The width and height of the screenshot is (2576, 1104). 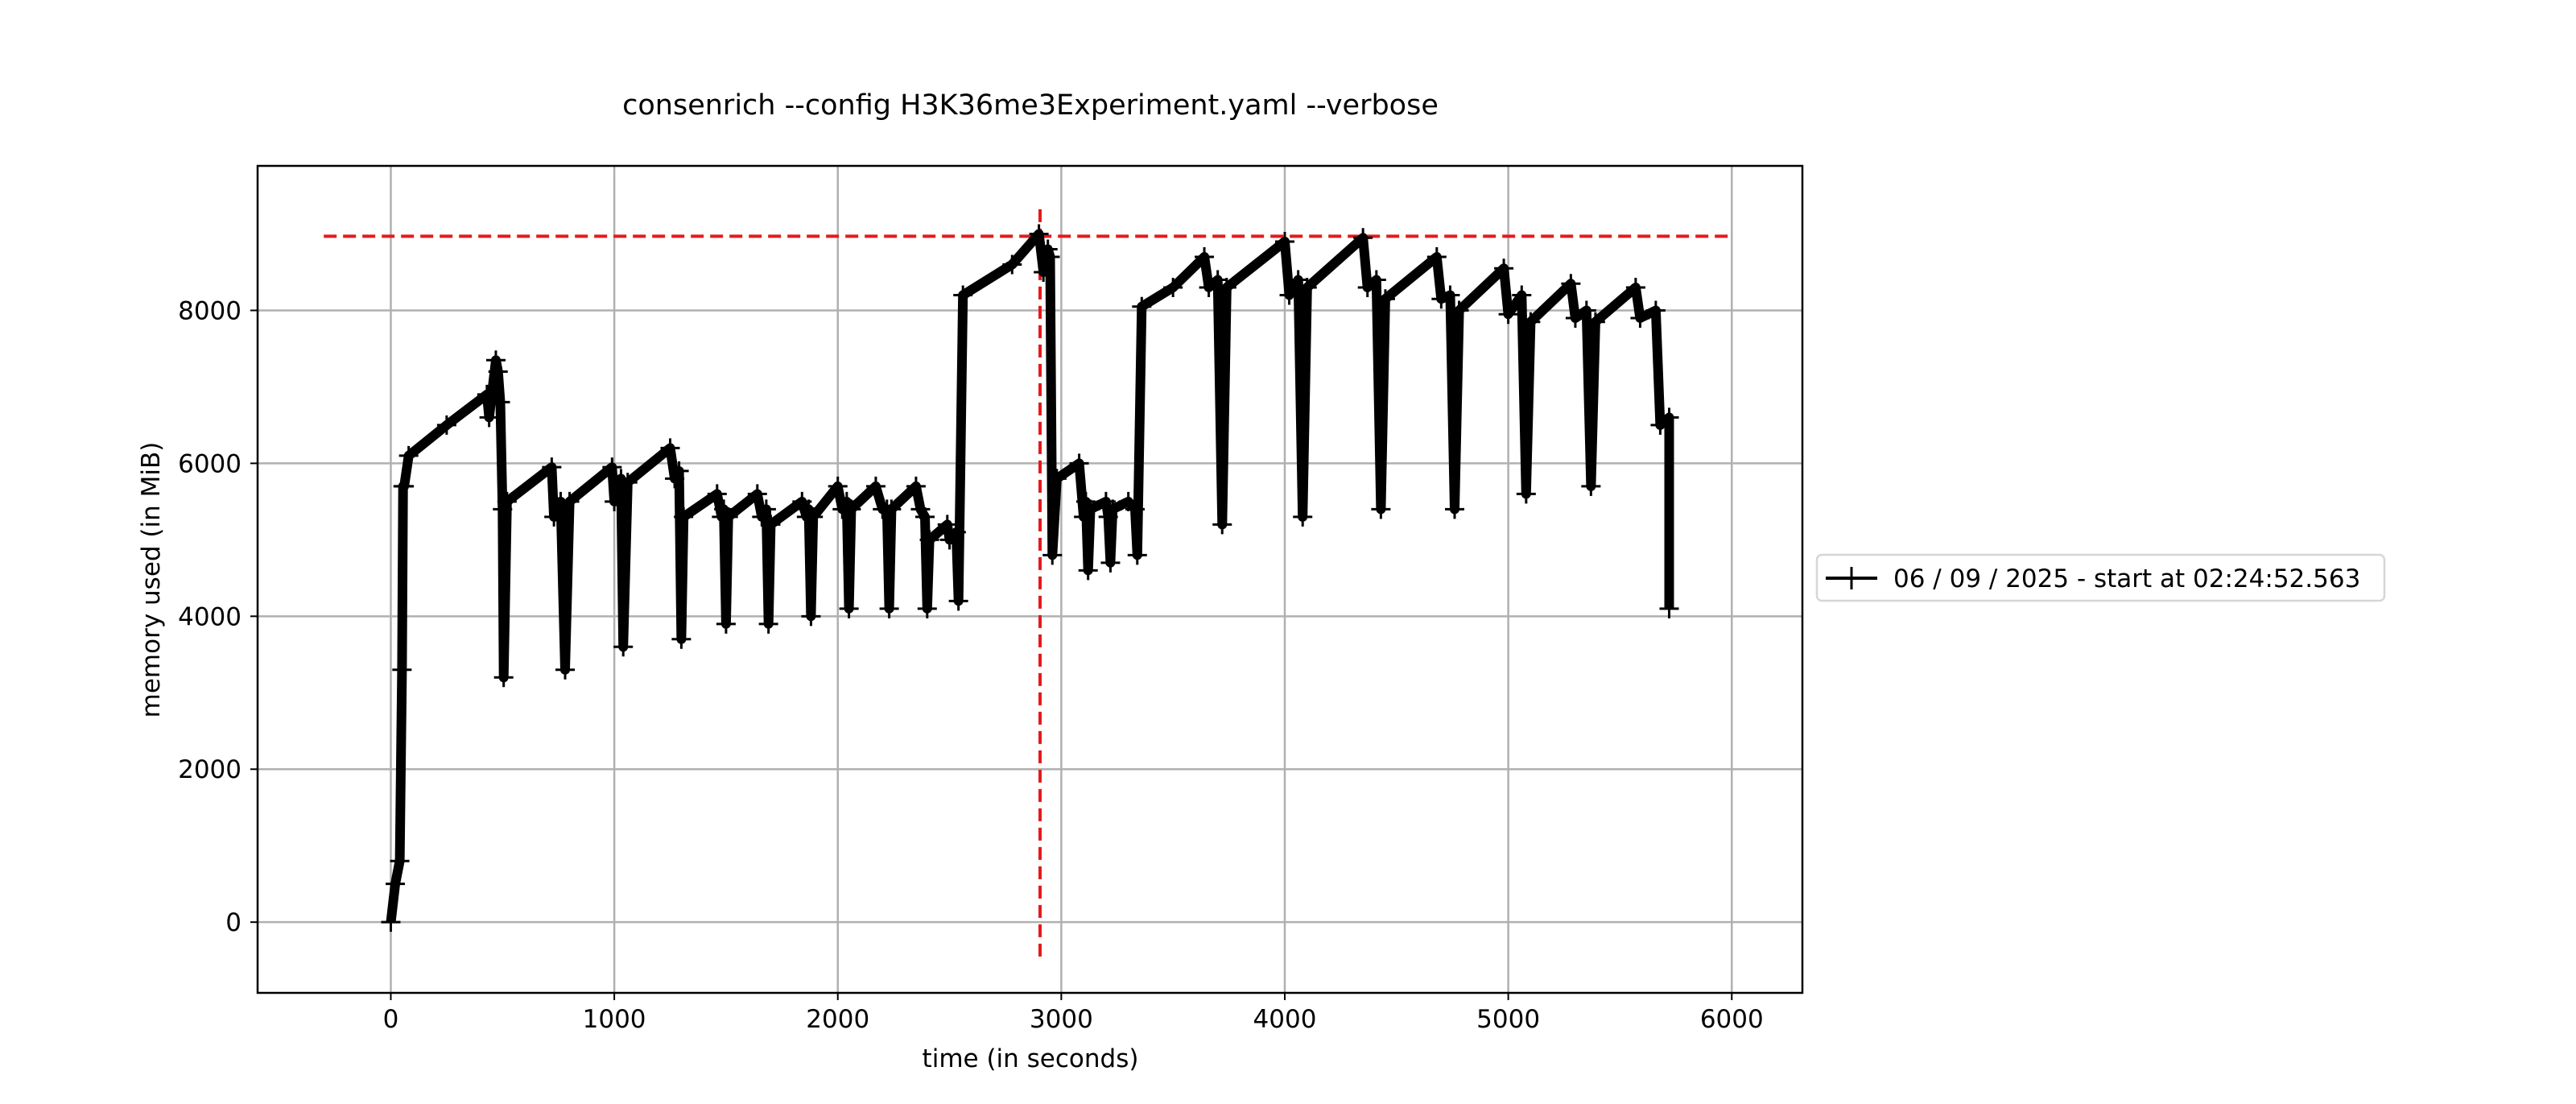 What do you see at coordinates (1031, 1058) in the screenshot?
I see `x-axis-label: time (in seconds)` at bounding box center [1031, 1058].